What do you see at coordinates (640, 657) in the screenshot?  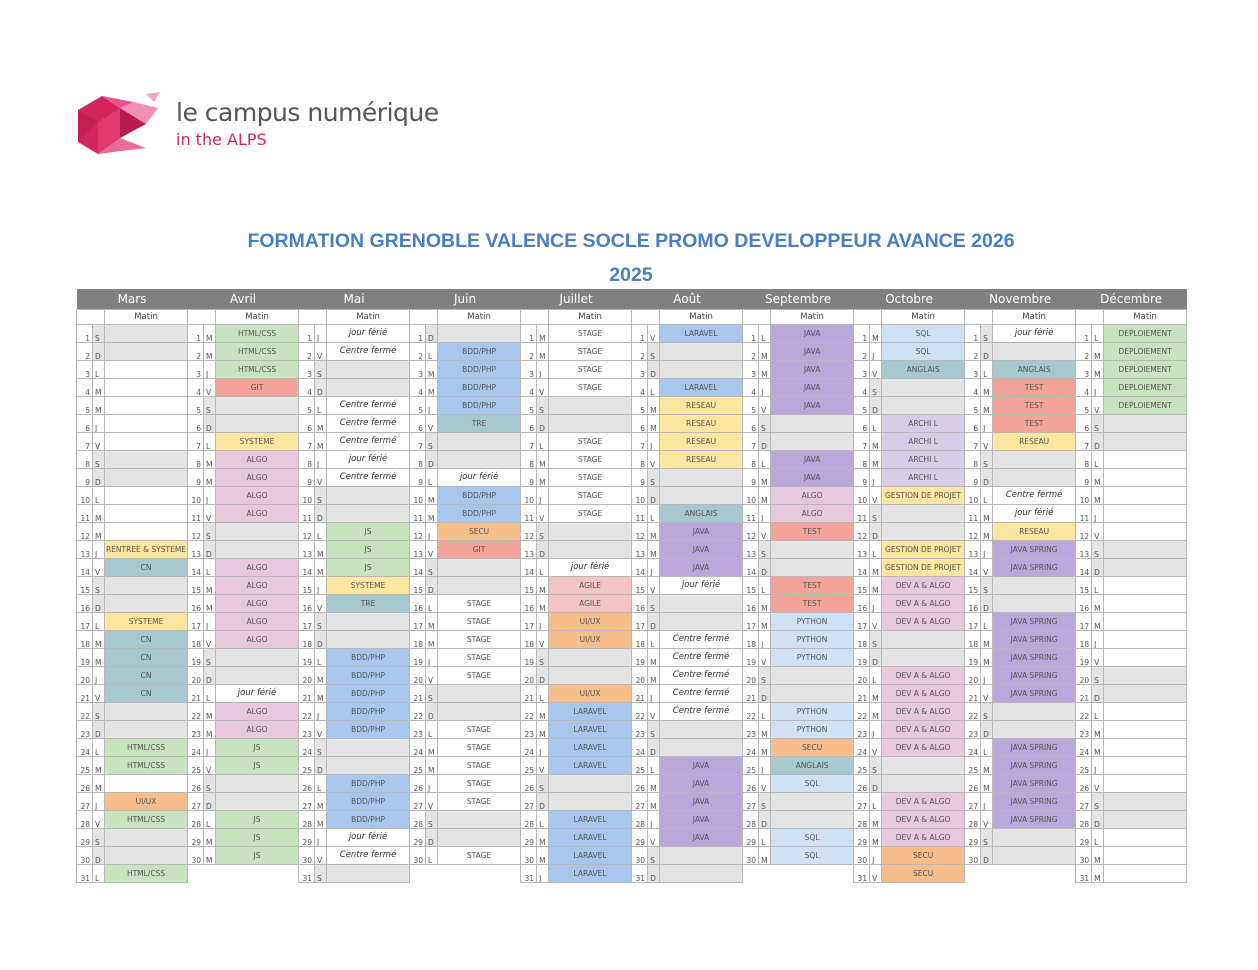 I see `day-number: 19` at bounding box center [640, 657].